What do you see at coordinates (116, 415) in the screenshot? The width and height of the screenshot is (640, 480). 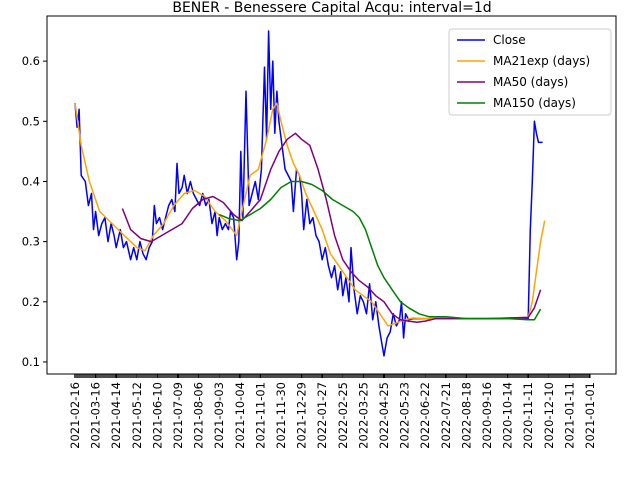 I see `x-tick-label: 2021-04-14` at bounding box center [116, 415].